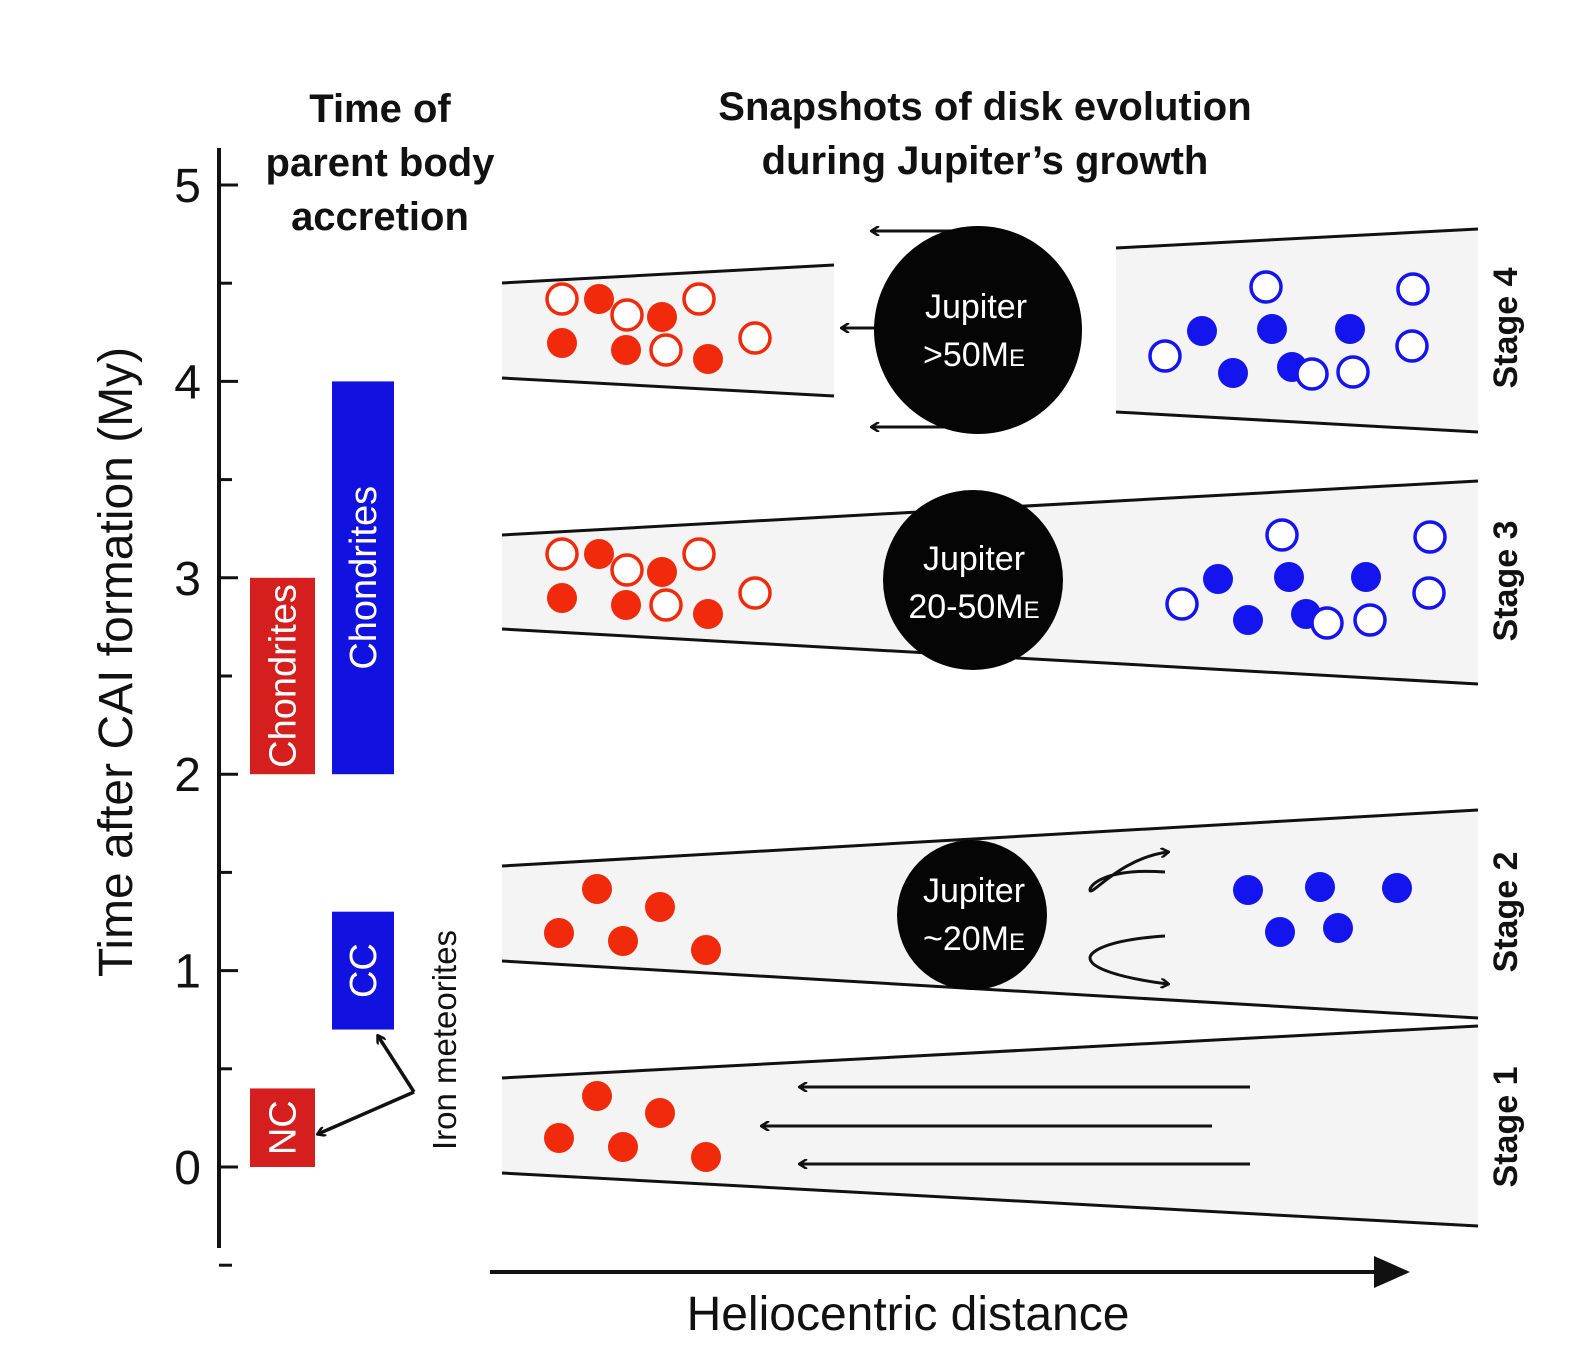 The width and height of the screenshot is (1572, 1366). I want to click on left-title-line2: parent body, so click(381, 163).